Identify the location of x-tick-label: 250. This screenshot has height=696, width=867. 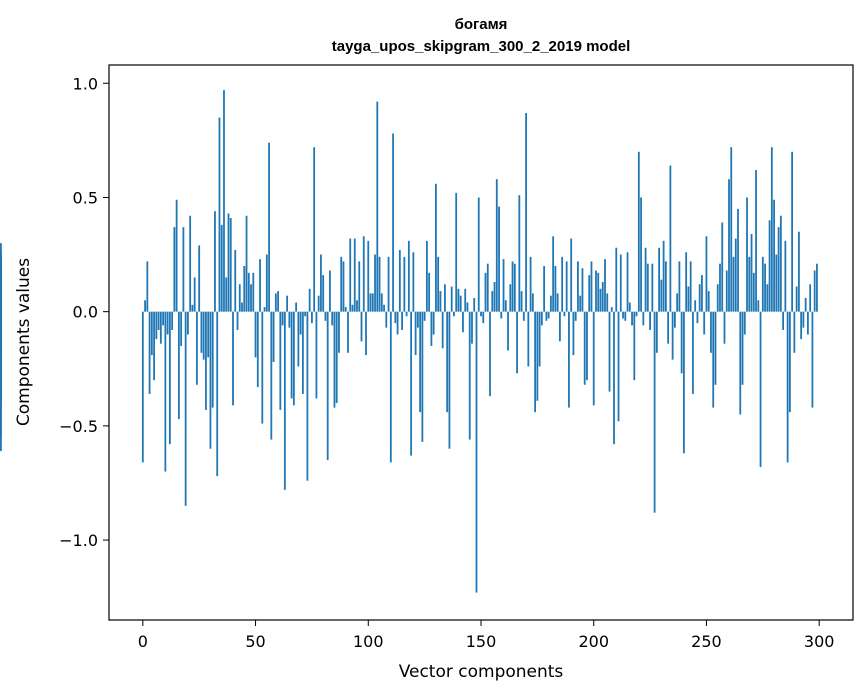
(706, 641).